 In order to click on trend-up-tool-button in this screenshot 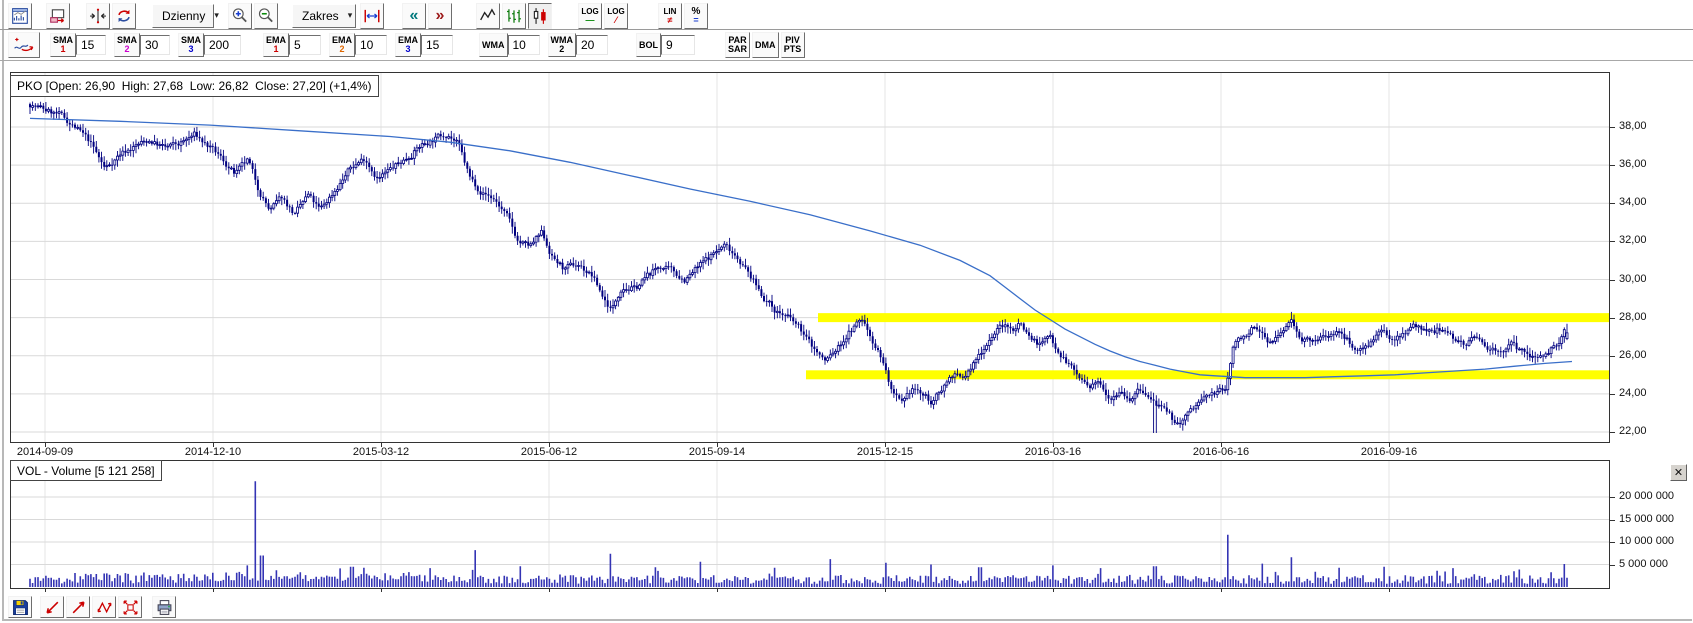, I will do `click(78, 607)`.